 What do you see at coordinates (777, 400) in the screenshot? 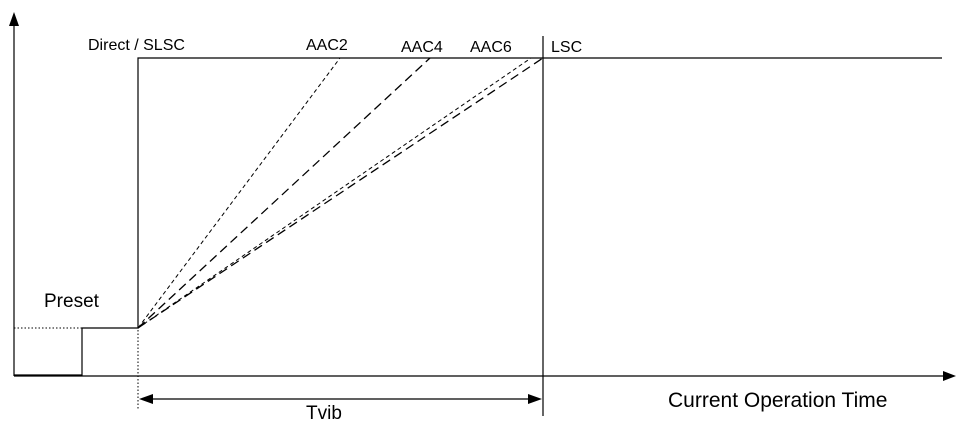
I see `x-axis-label: Current Operation Time` at bounding box center [777, 400].